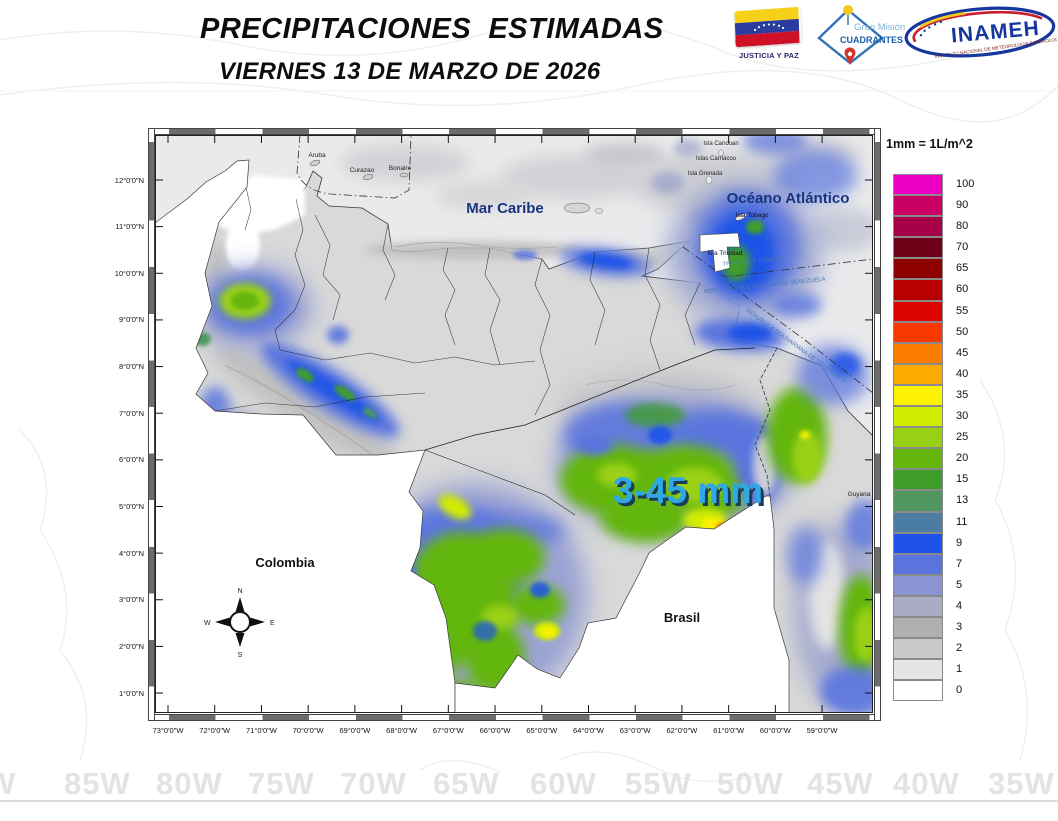  Describe the element at coordinates (131, 506) in the screenshot. I see `lat-tick-label: 5°0'0"N` at that location.